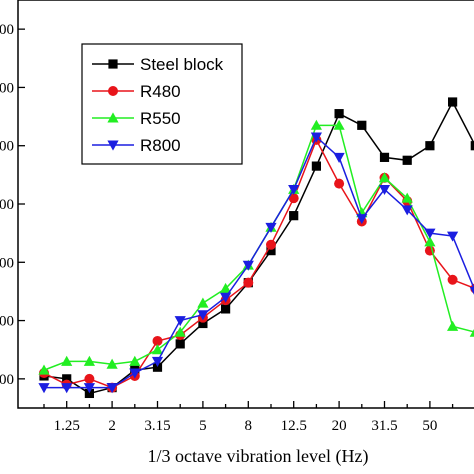 This screenshot has width=474, height=474. Describe the element at coordinates (294, 426) in the screenshot. I see `x-tick-label: 12.5` at that location.